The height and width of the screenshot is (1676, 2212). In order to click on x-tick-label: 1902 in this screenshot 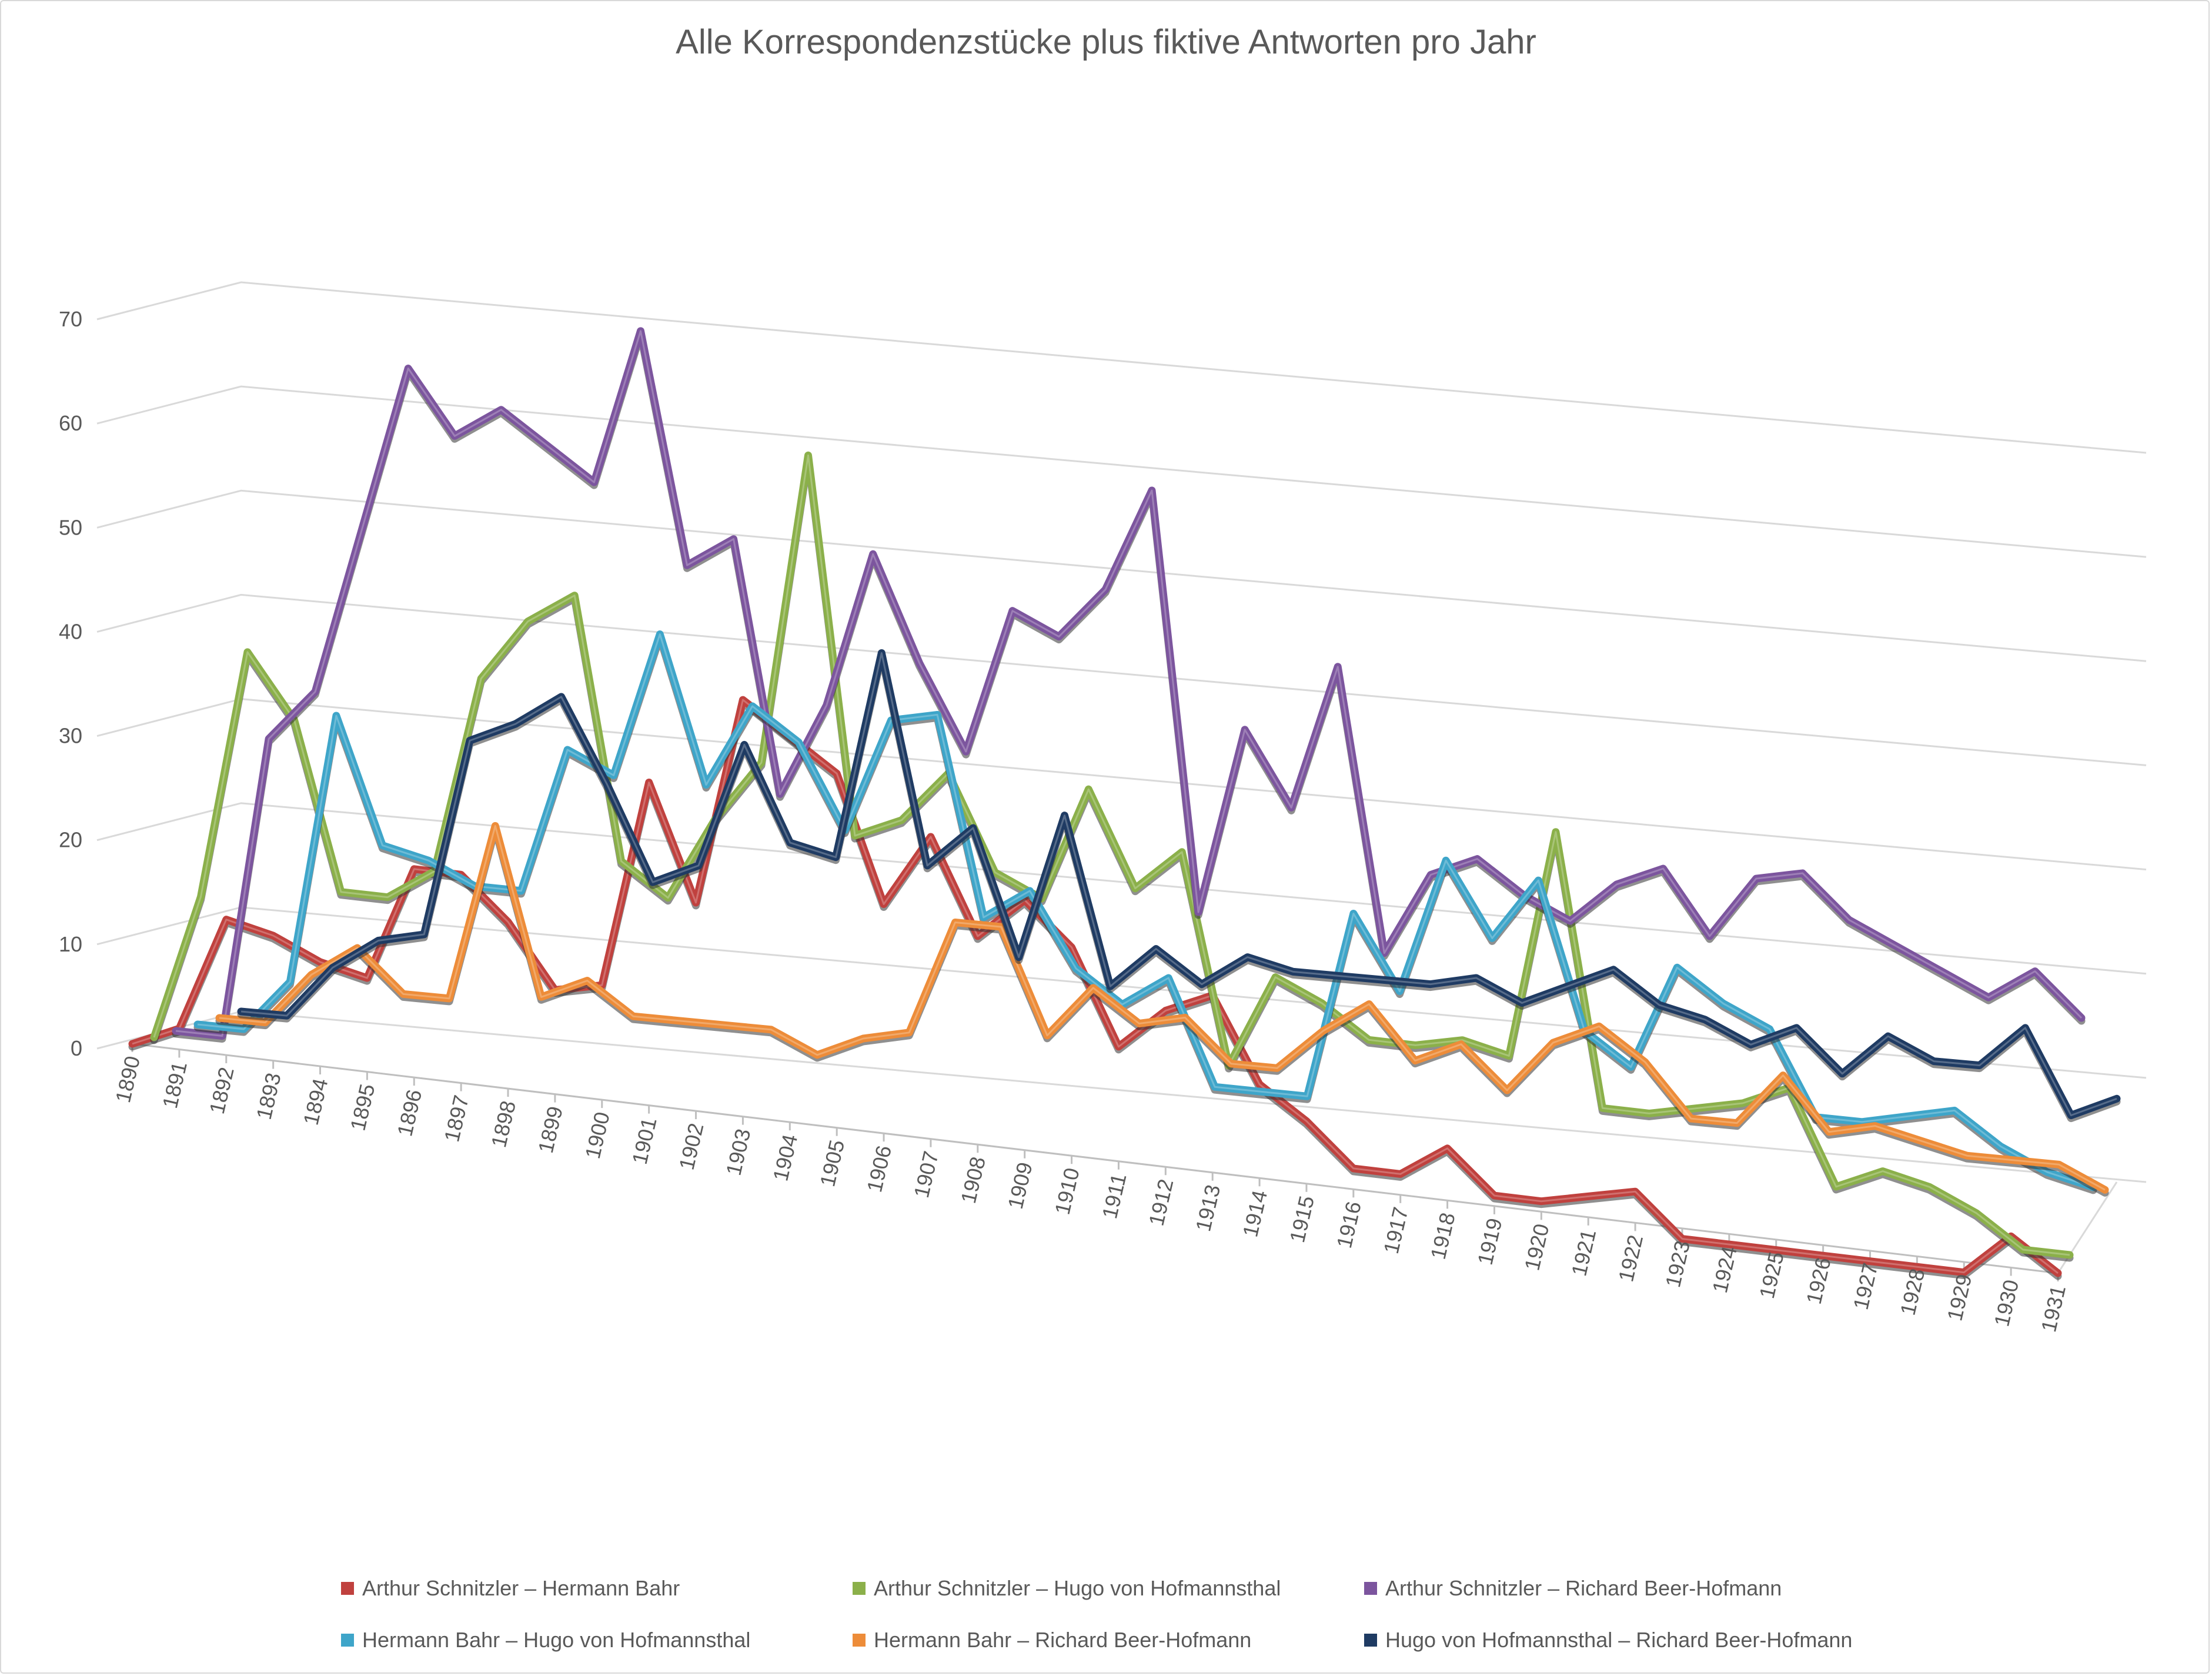, I will do `click(691, 1146)`.